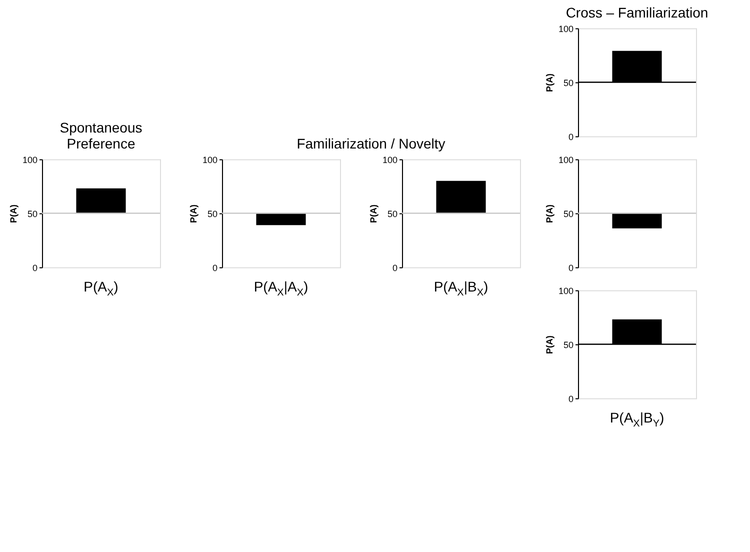  I want to click on text: Familiarization / Novelty, so click(371, 143).